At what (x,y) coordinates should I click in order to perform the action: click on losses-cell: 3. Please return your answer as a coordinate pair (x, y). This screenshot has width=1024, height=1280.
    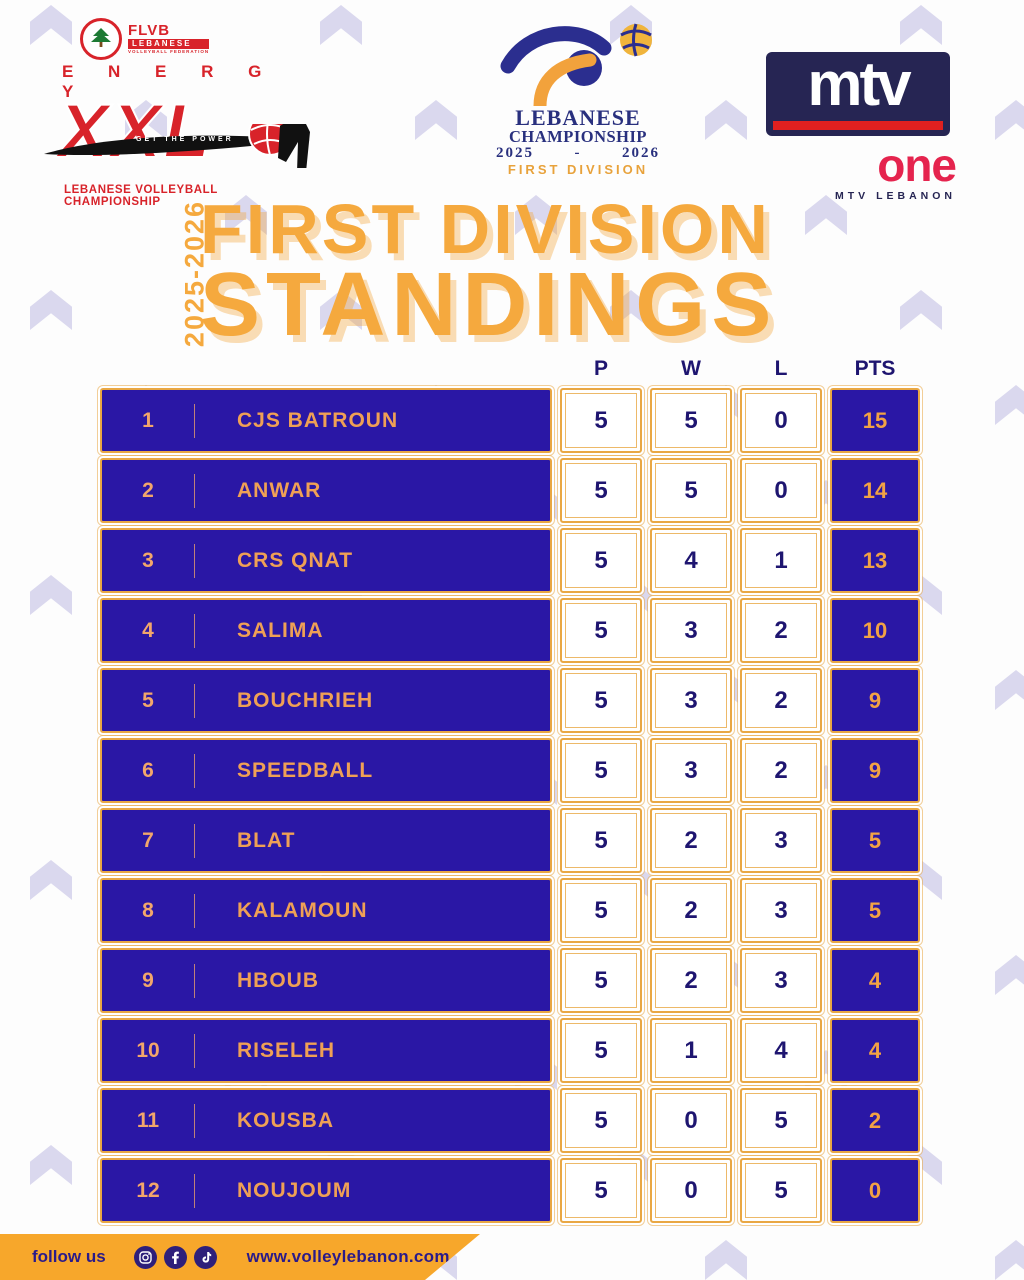
    Looking at the image, I should click on (781, 910).